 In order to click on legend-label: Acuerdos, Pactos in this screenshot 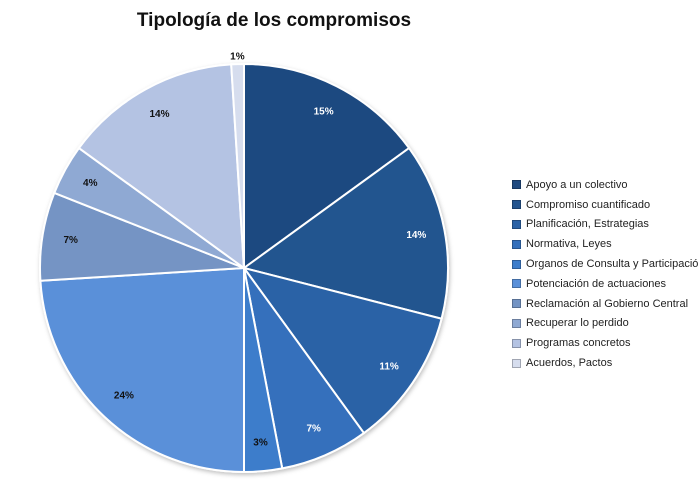, I will do `click(569, 363)`.